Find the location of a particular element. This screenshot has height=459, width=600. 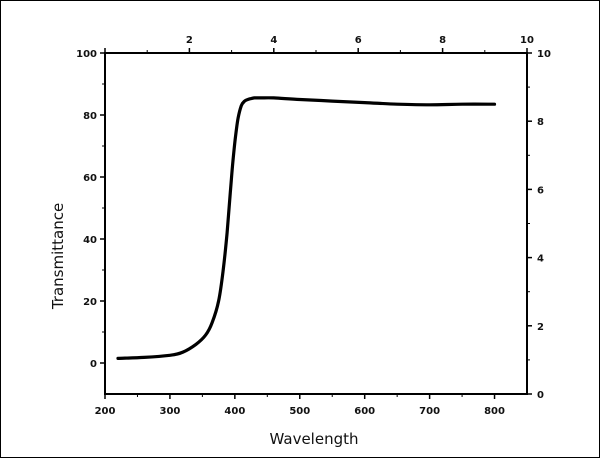

y-tick-label: 40 is located at coordinates (90, 240).